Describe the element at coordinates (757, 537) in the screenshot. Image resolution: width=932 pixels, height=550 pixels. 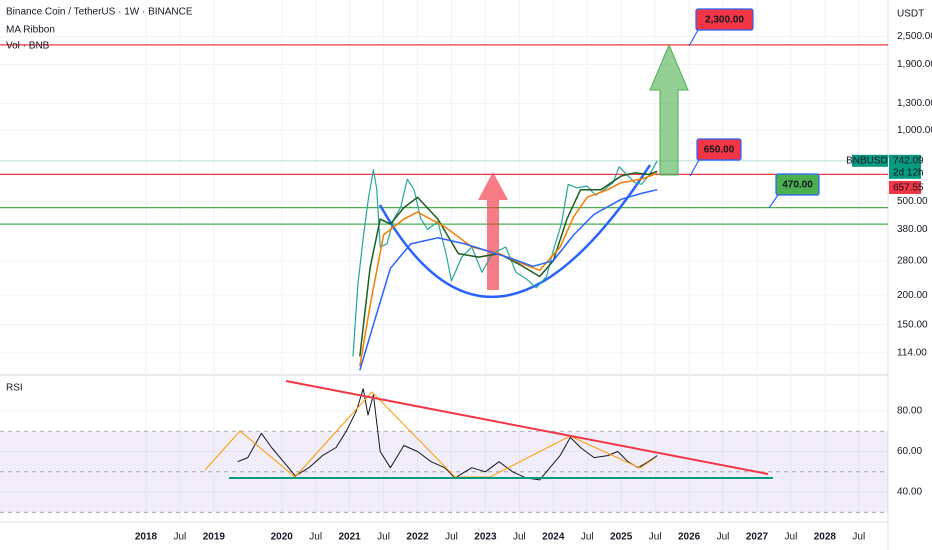
I see `x-tick-label: 2027` at that location.